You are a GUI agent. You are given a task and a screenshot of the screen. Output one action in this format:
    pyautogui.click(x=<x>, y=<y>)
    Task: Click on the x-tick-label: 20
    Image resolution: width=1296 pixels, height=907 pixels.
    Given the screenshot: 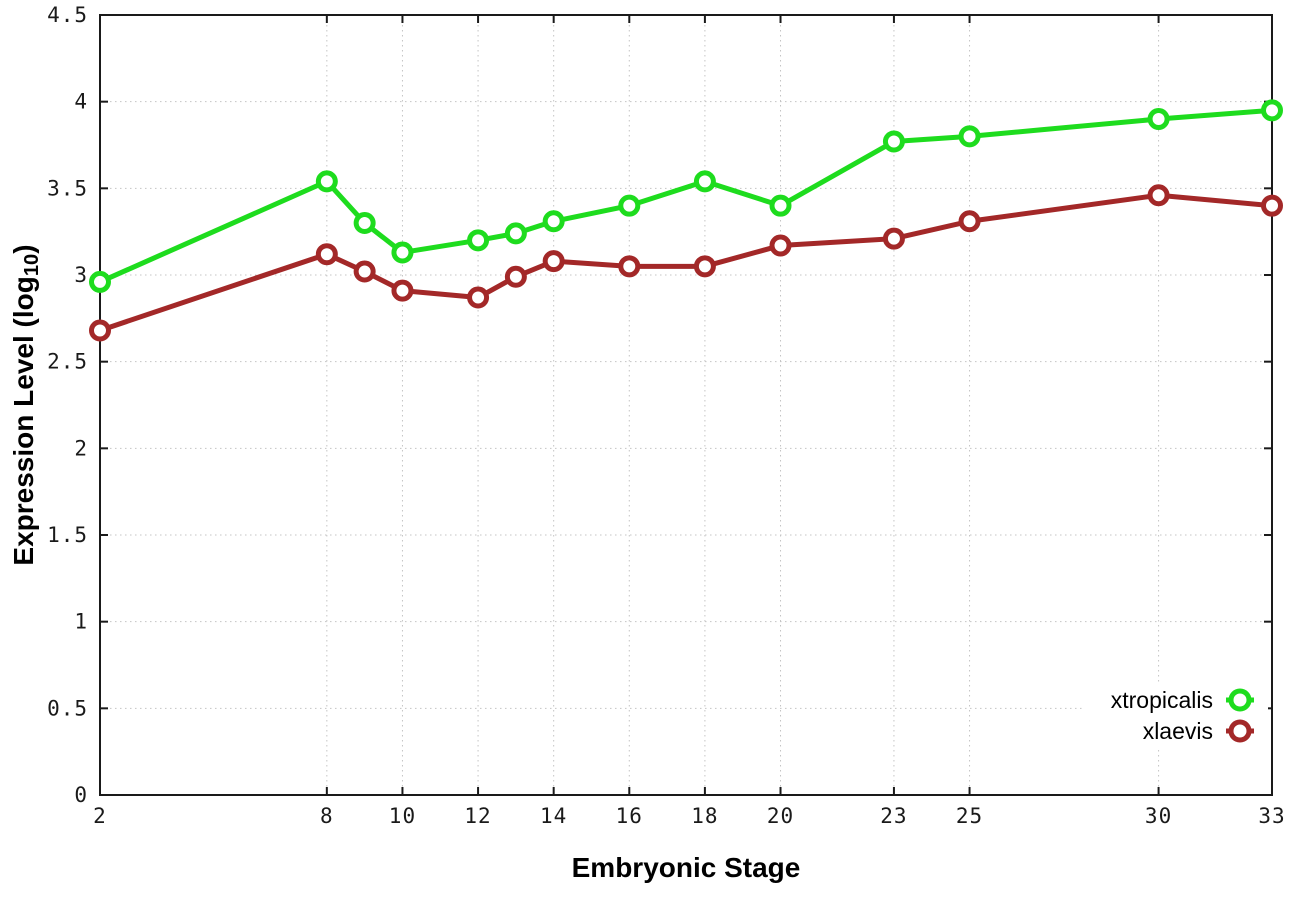 What is the action you would take?
    pyautogui.click(x=780, y=816)
    